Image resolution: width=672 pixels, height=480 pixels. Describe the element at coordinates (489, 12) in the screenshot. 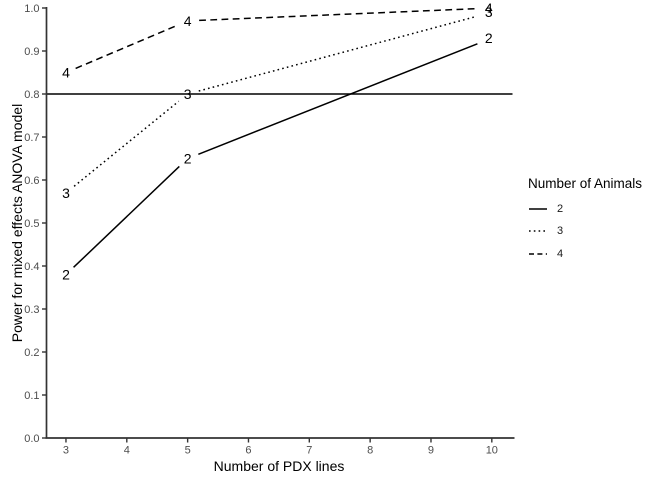

I see `direct-label-animals-3-at-x10: 3` at that location.